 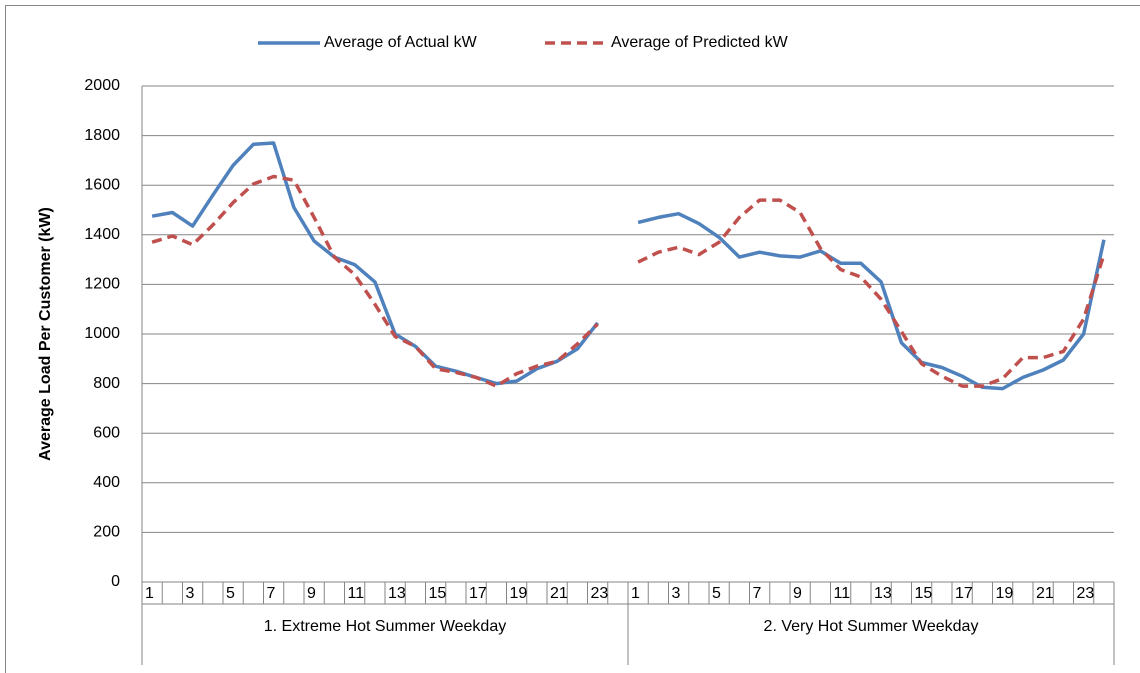 What do you see at coordinates (102, 284) in the screenshot?
I see `y-tick-label: 1200` at bounding box center [102, 284].